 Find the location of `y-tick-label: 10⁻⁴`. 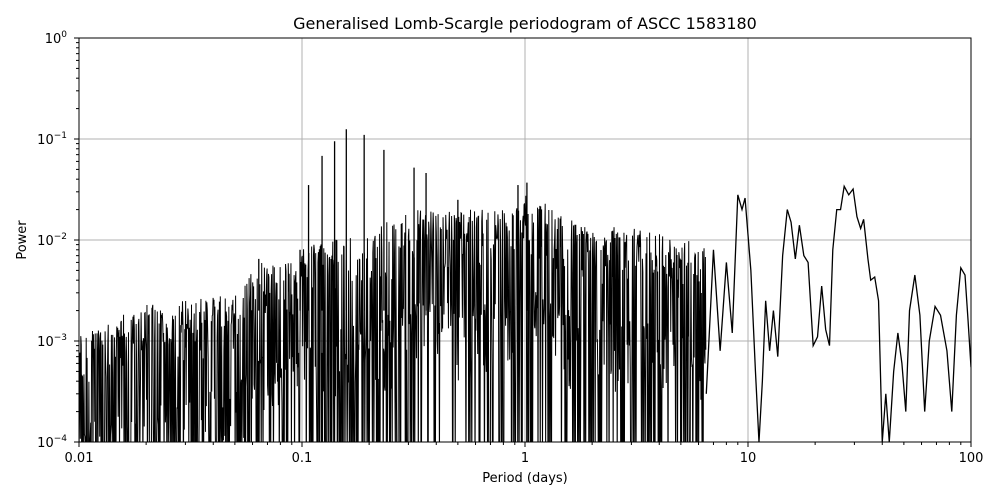

y-tick-label: 10⁻⁴ is located at coordinates (52, 442).